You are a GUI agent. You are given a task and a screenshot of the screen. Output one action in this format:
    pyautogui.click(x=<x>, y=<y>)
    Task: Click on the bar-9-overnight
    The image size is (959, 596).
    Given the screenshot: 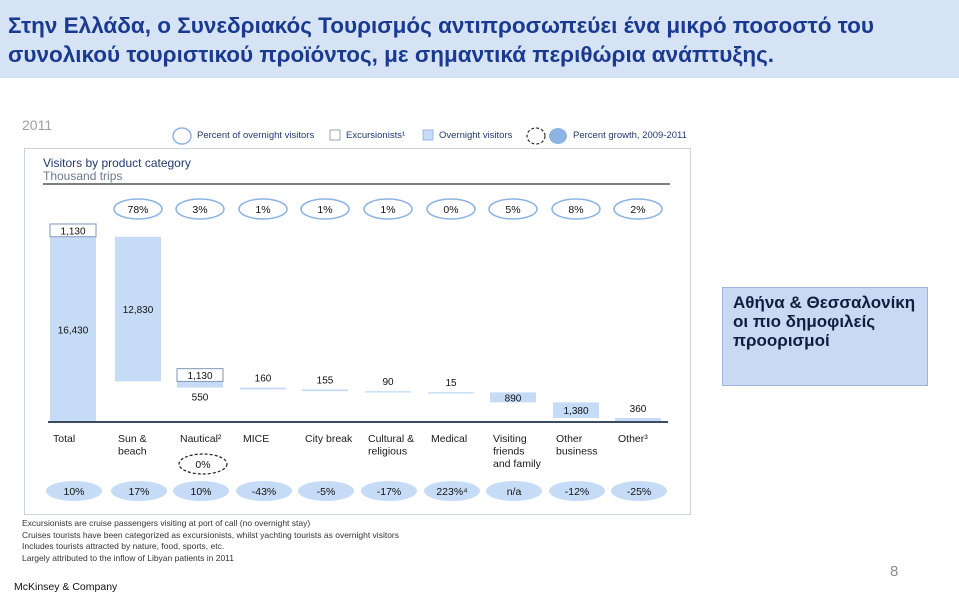 What is the action you would take?
    pyautogui.click(x=638, y=419)
    